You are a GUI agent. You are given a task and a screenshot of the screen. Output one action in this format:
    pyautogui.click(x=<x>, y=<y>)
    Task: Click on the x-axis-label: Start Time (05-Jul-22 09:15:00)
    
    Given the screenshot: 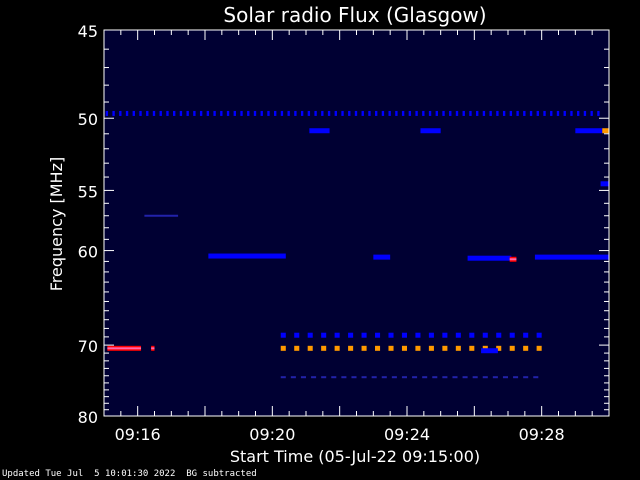 What is the action you would take?
    pyautogui.click(x=355, y=456)
    